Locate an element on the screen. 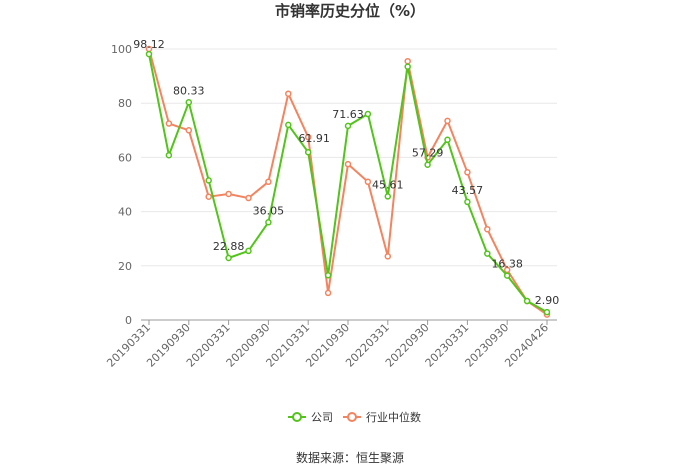 This screenshot has height=474, width=700. legend-label-company: 公司 is located at coordinates (322, 417).